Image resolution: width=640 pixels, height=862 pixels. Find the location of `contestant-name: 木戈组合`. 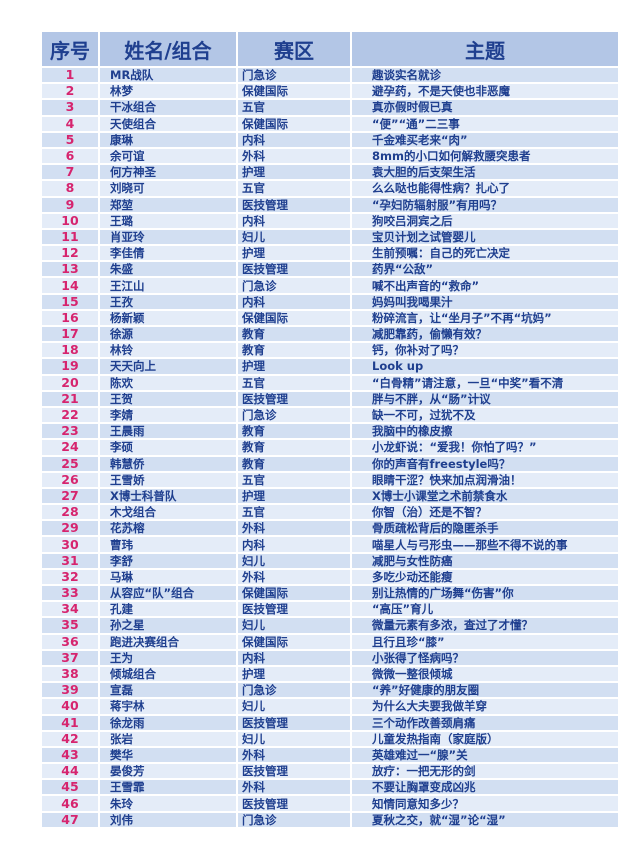

contestant-name: 木戈组合 is located at coordinates (168, 512).